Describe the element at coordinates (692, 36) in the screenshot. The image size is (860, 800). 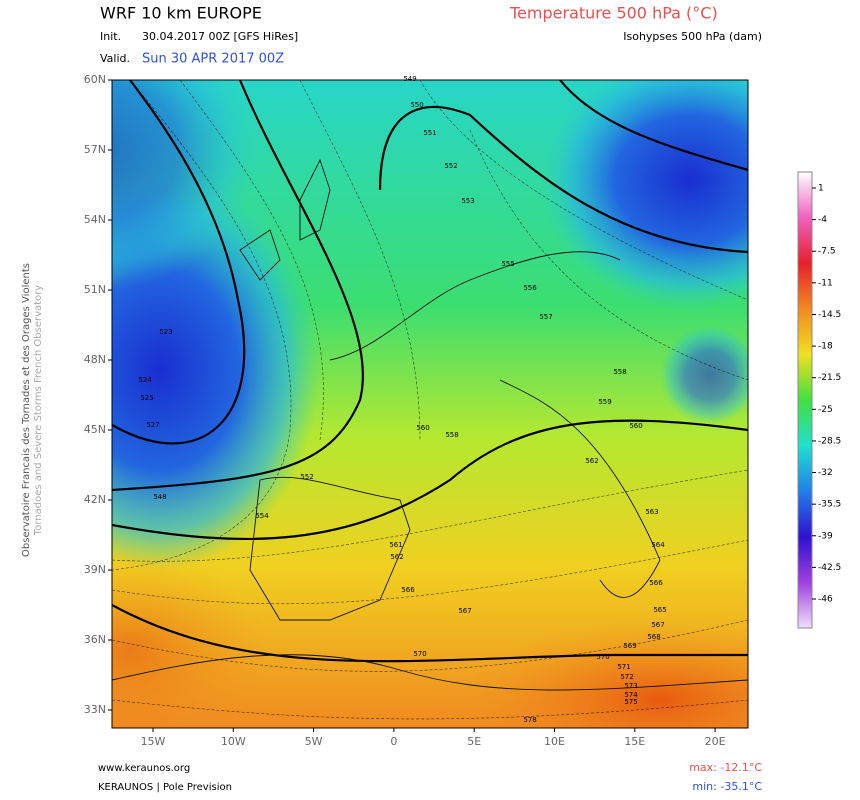
I see `isohypses: Isohypses 500 hPa (dam)` at that location.